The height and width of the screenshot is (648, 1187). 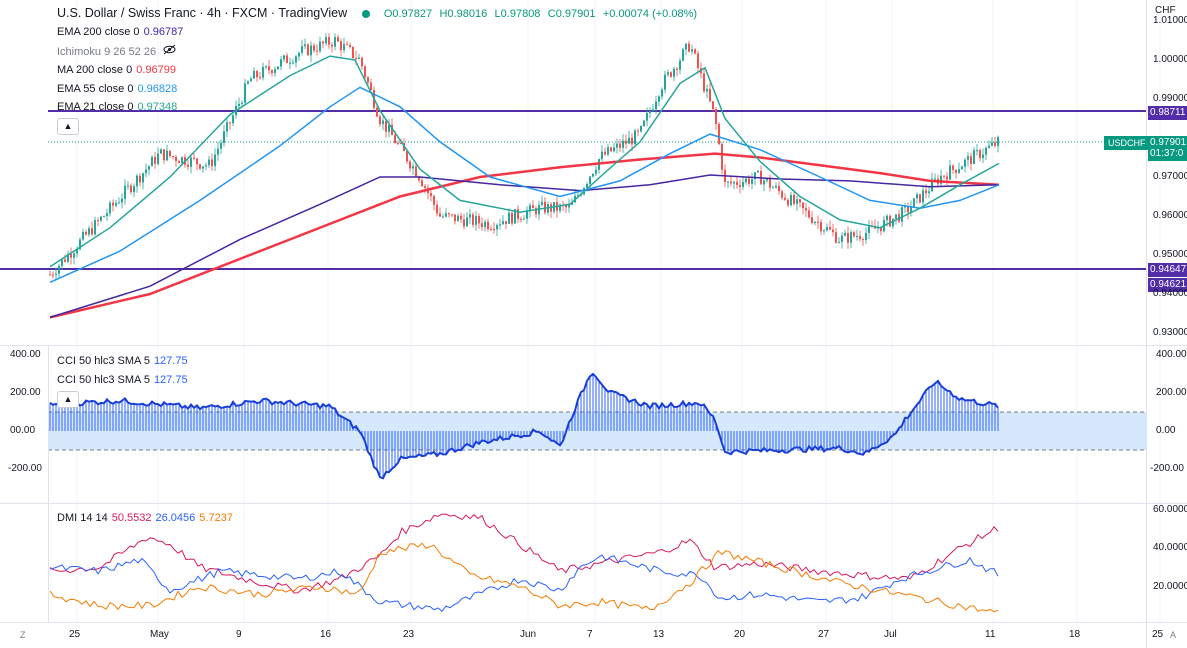 What do you see at coordinates (1170, 98) in the screenshot?
I see `price-axis-label: 0.99000` at bounding box center [1170, 98].